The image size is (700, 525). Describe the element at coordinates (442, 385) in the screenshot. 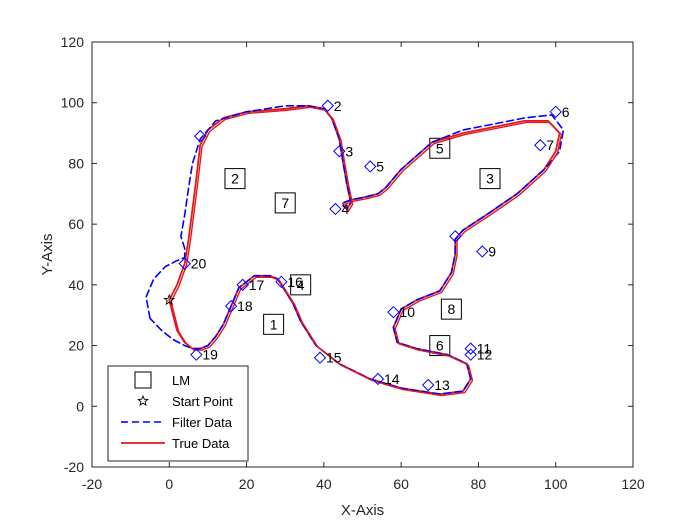

I see `waypoint-label: 13` at that location.